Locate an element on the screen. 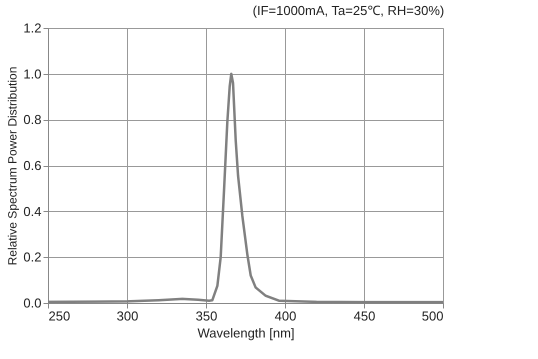 This screenshot has height=359, width=538. y-tick-label: 1.0 is located at coordinates (32, 74).